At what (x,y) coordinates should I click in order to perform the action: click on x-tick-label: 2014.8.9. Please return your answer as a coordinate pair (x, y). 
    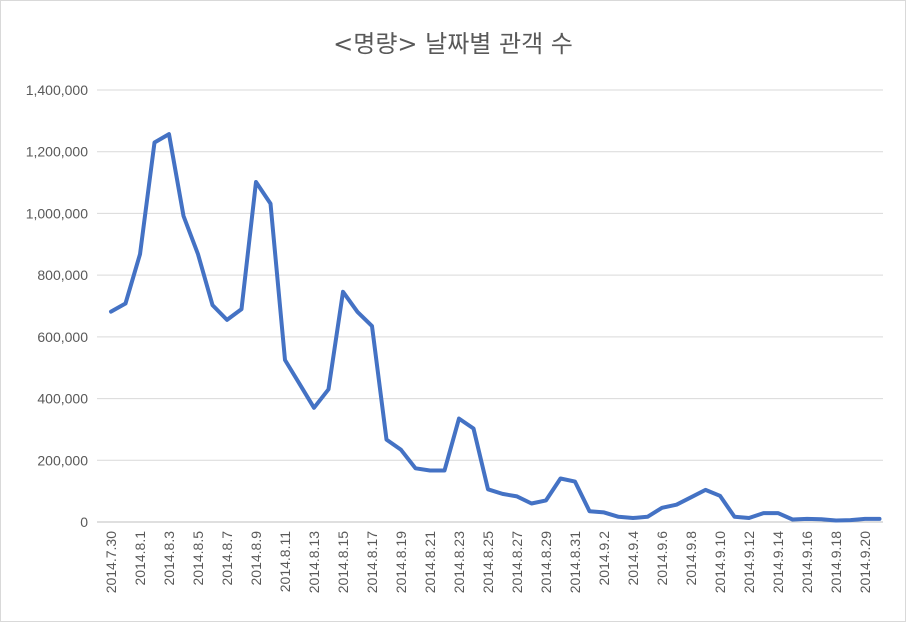
    Looking at the image, I should click on (256, 558).